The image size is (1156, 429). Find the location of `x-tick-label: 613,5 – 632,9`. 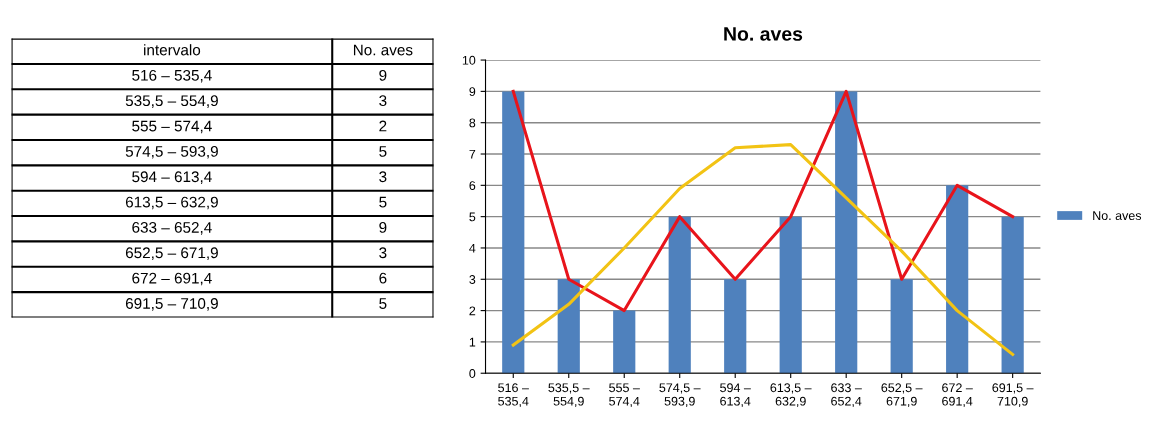

x-tick-label: 613,5 – 632,9 is located at coordinates (791, 395).